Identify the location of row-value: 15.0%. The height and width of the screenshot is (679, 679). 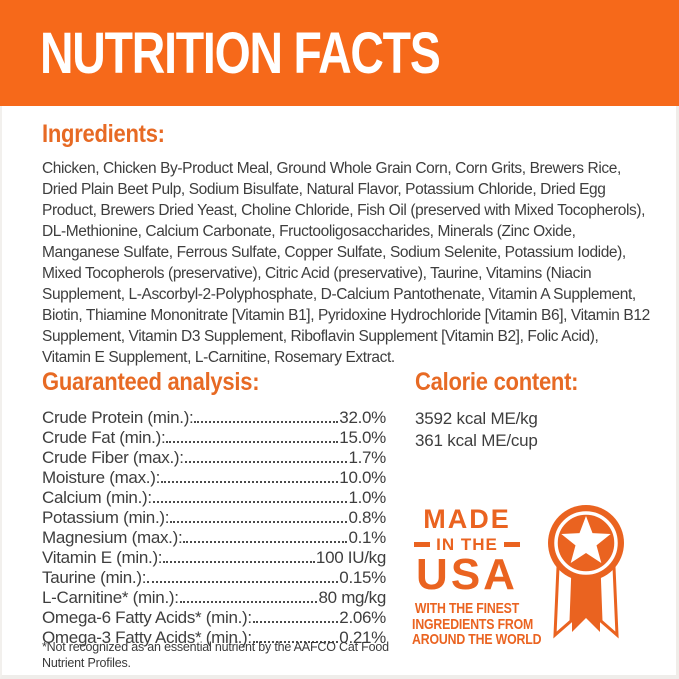
(362, 437).